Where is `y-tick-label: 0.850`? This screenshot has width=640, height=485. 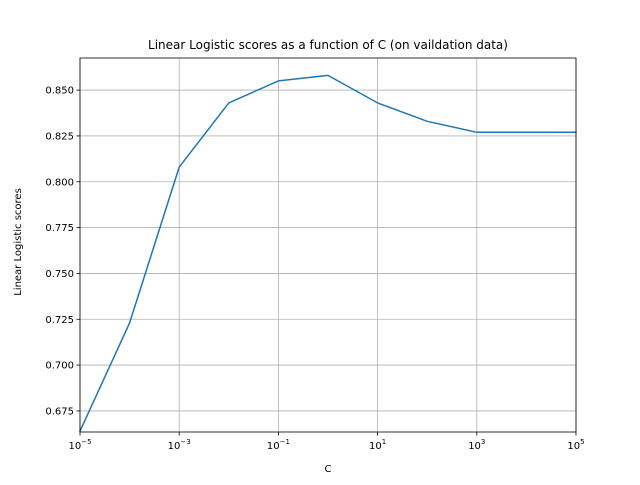
y-tick-label: 0.850 is located at coordinates (59, 91).